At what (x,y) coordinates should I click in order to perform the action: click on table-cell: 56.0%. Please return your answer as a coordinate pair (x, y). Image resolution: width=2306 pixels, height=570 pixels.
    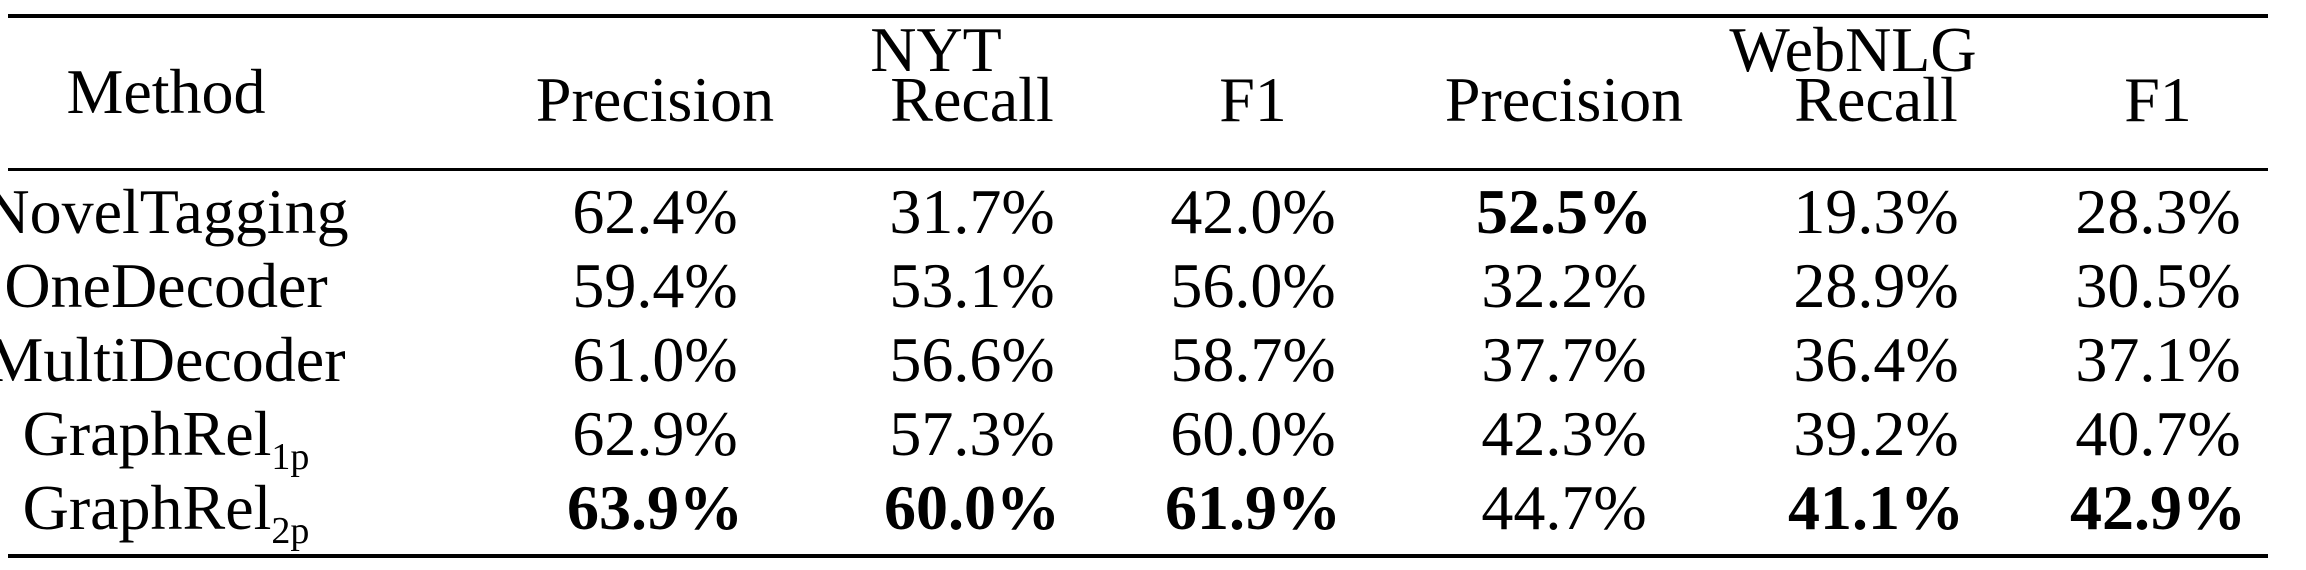
    Looking at the image, I should click on (1252, 286).